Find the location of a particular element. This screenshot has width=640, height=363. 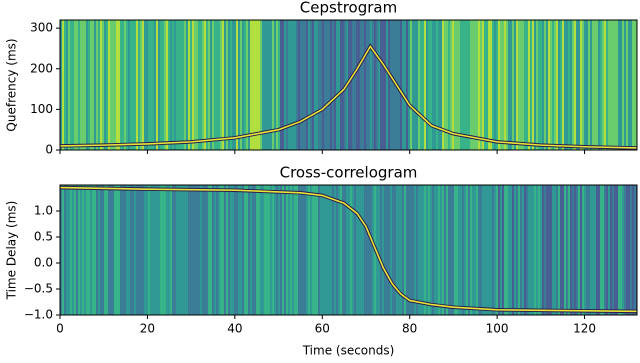

x-axis-label: Time (seconds) is located at coordinates (348, 351).